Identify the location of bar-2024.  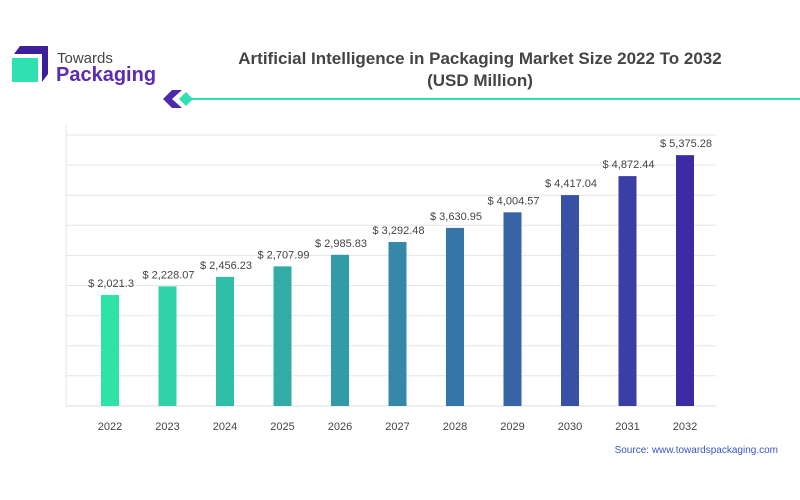
(225, 341).